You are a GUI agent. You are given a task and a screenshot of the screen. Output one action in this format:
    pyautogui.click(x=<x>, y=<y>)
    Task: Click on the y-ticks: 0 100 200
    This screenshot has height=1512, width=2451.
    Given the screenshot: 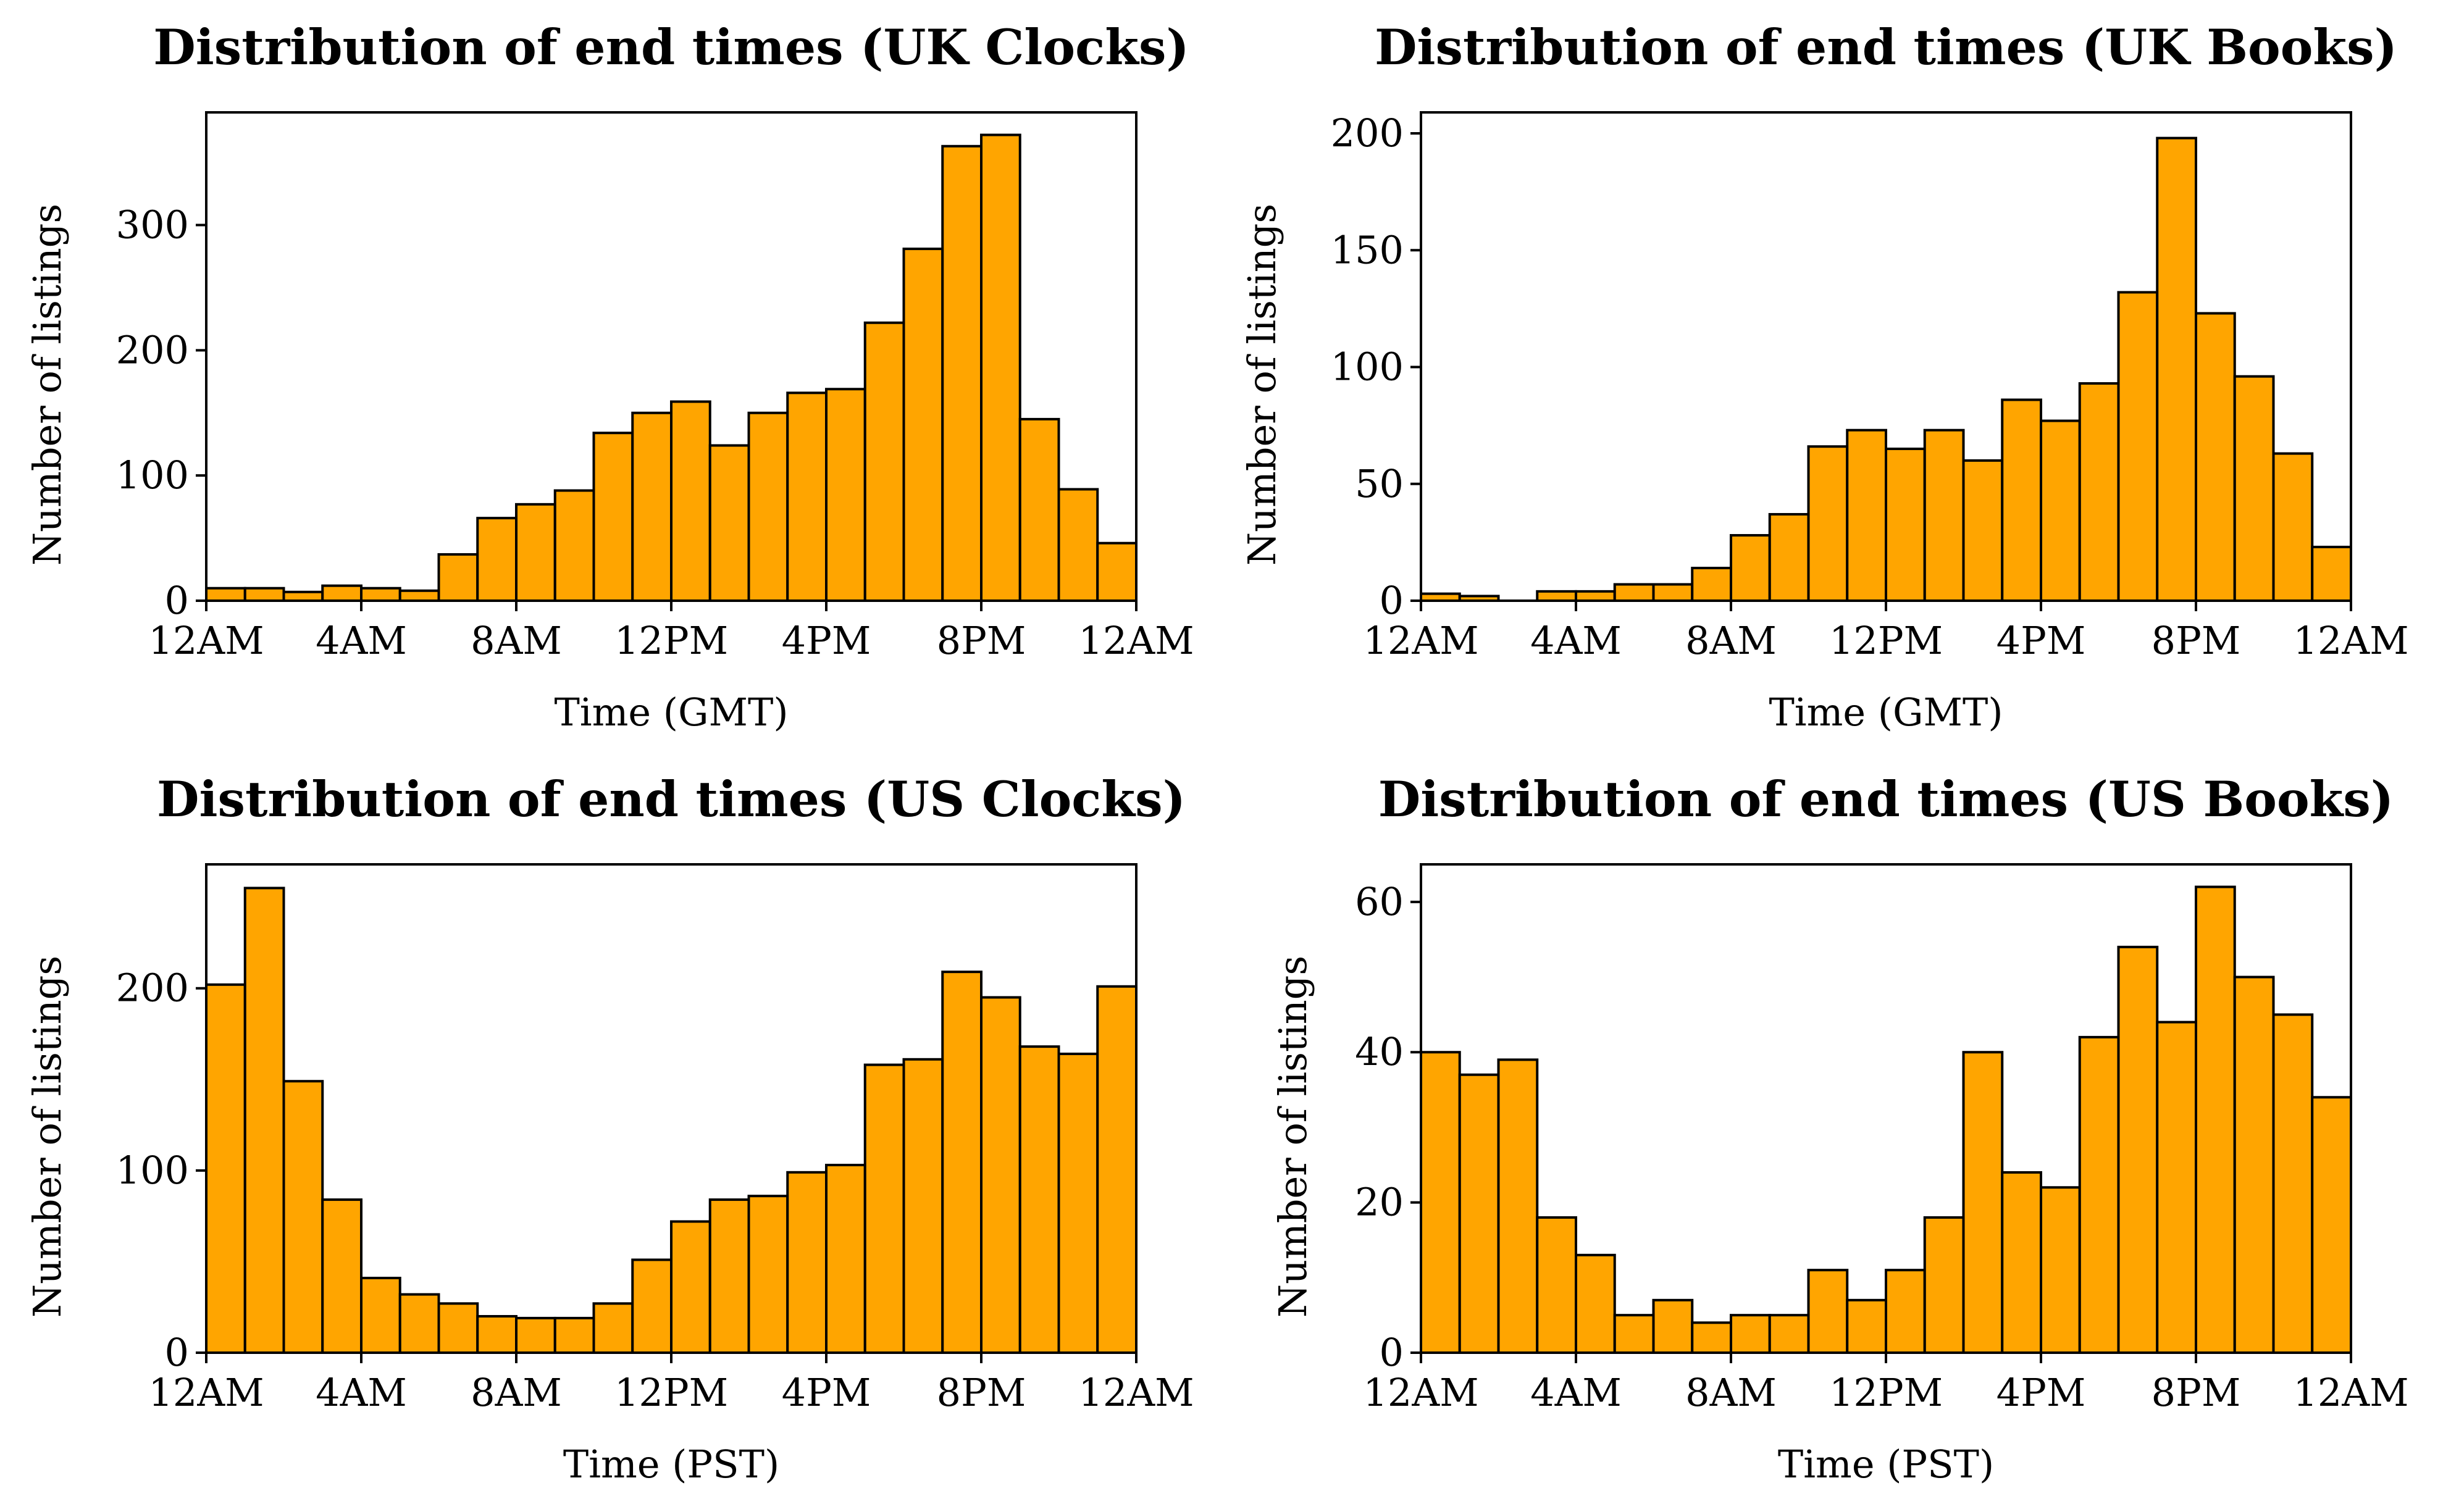 What is the action you would take?
    pyautogui.click(x=161, y=1170)
    